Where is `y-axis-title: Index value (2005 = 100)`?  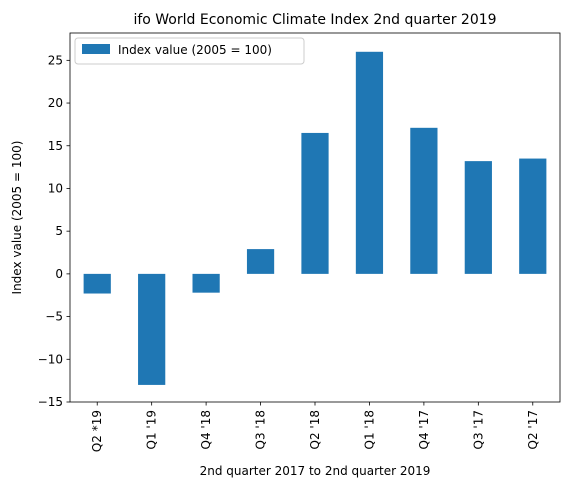 y-axis-title: Index value (2005 = 100) is located at coordinates (17, 218).